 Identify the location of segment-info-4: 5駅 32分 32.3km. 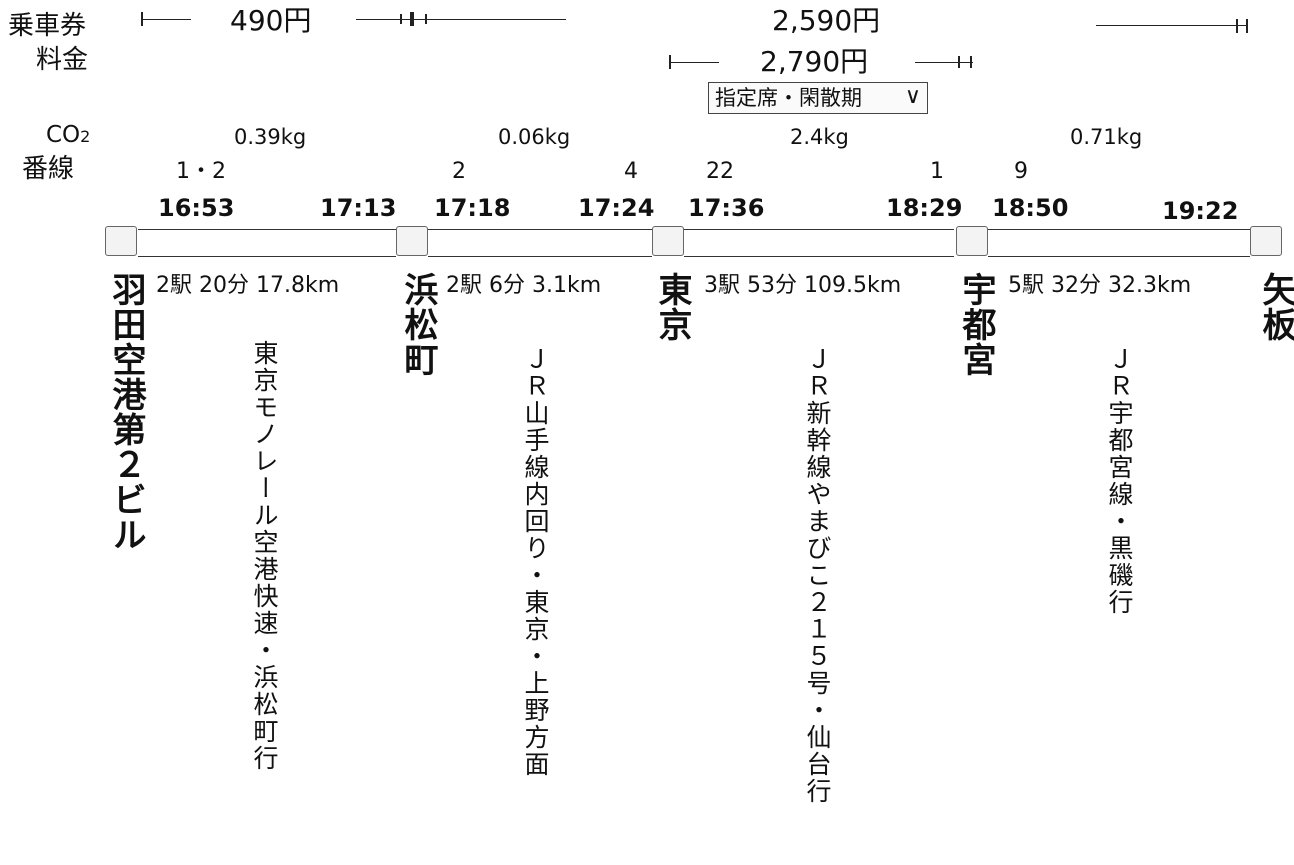
(1100, 285).